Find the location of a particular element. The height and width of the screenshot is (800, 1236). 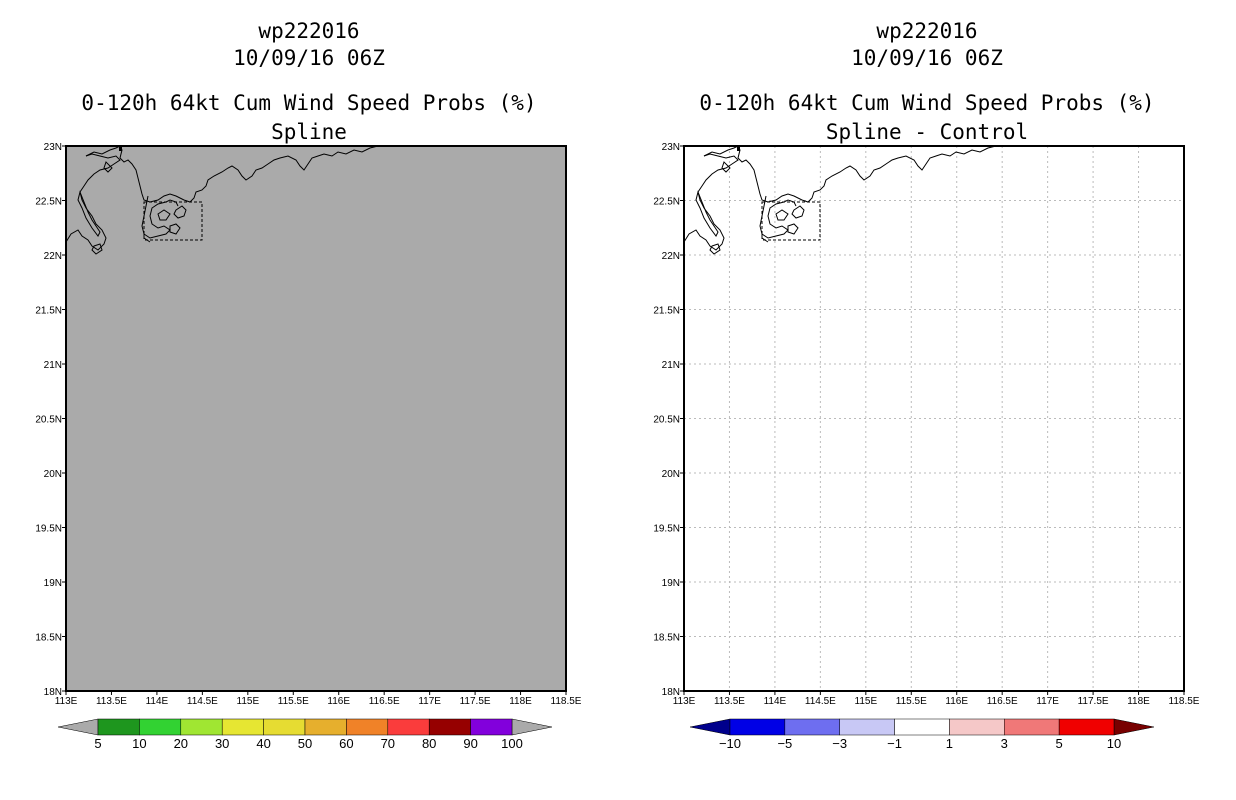

colorbar: −10 −5 −3 −1 1 3 5 10 is located at coordinates (922, 734).